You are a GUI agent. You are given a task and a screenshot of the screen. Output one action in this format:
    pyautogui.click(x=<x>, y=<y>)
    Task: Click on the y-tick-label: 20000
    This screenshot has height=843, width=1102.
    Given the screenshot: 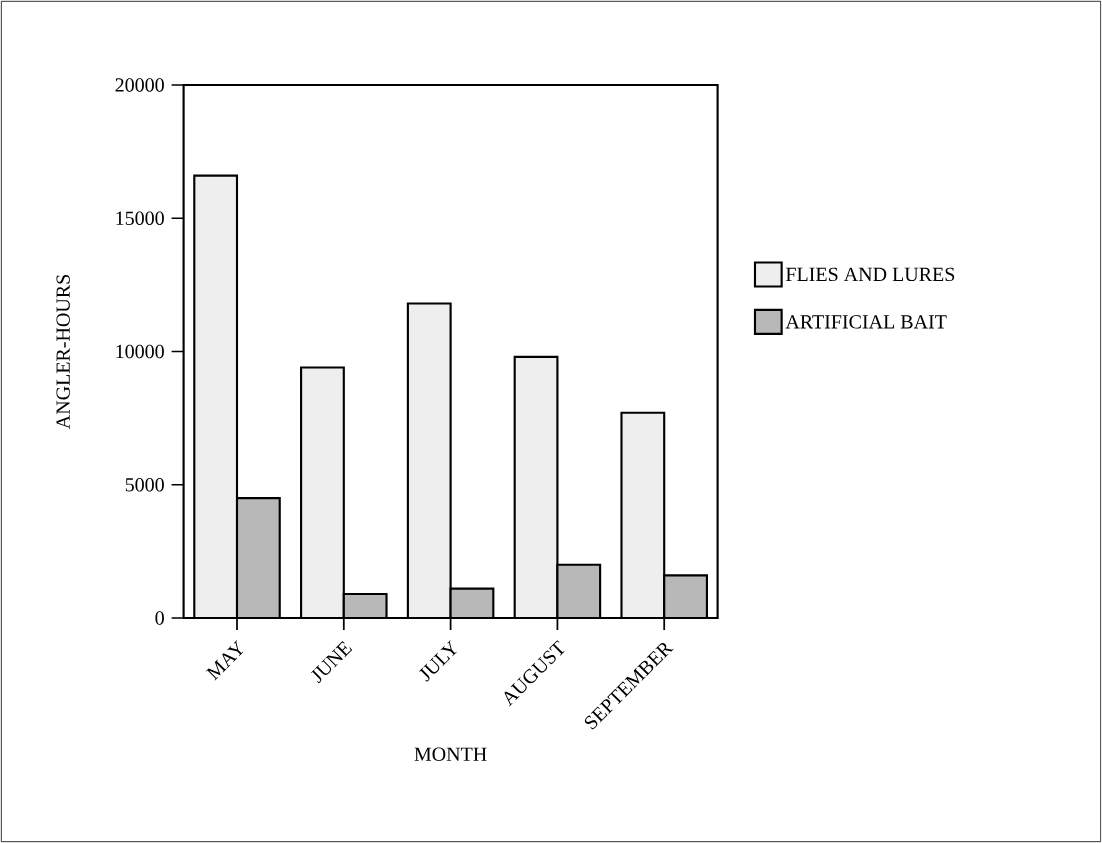 What is the action you would take?
    pyautogui.click(x=139, y=85)
    